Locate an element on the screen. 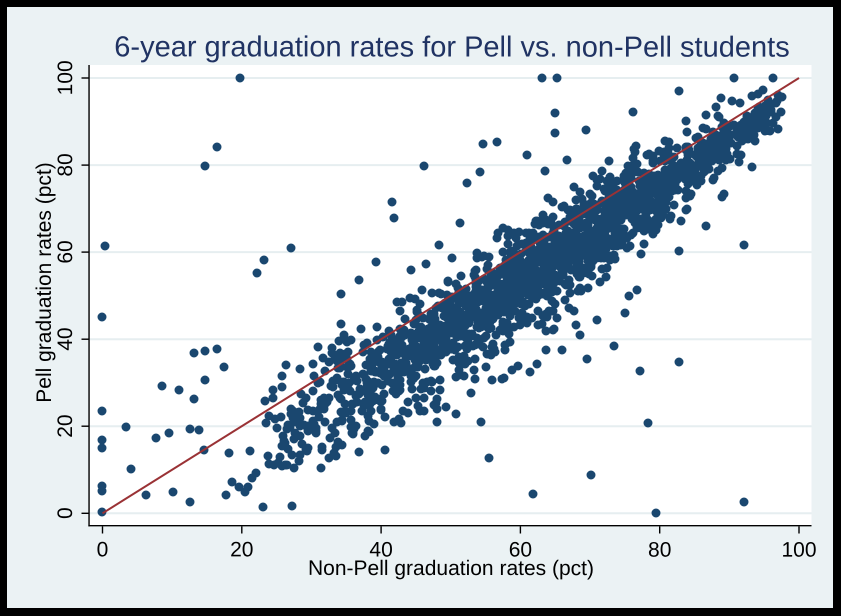 This screenshot has height=616, width=841. svg-text: Pell graduation rates (pct) is located at coordinates (44, 282).